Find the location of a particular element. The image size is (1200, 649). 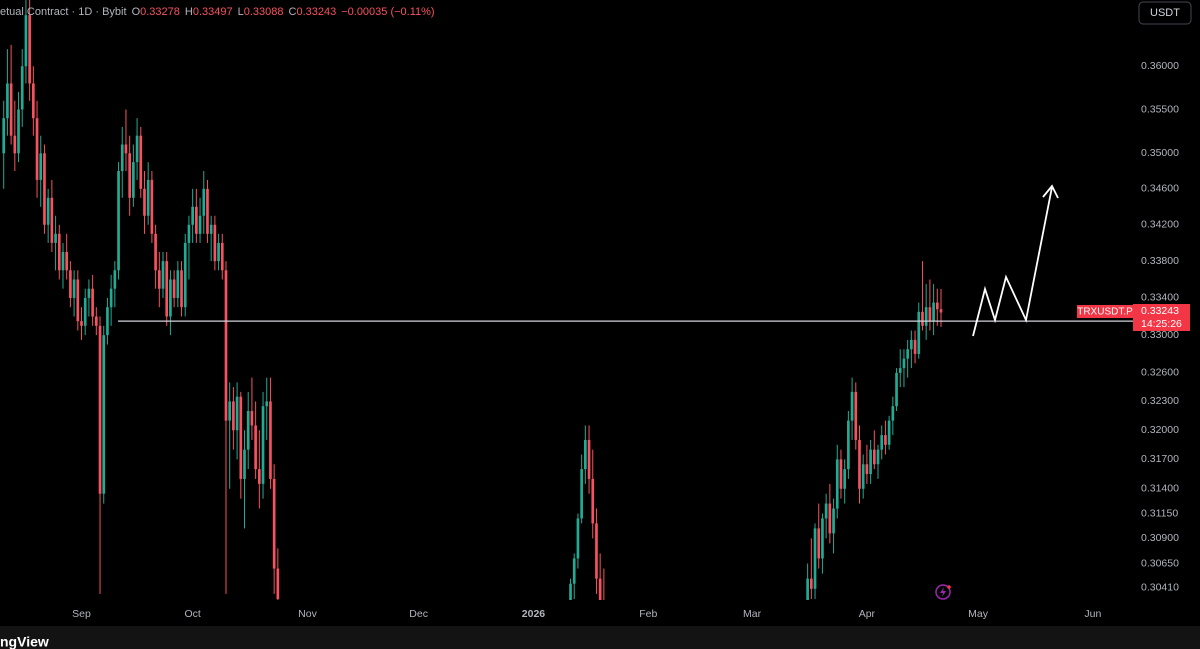

ohlc-label: L is located at coordinates (241, 12).